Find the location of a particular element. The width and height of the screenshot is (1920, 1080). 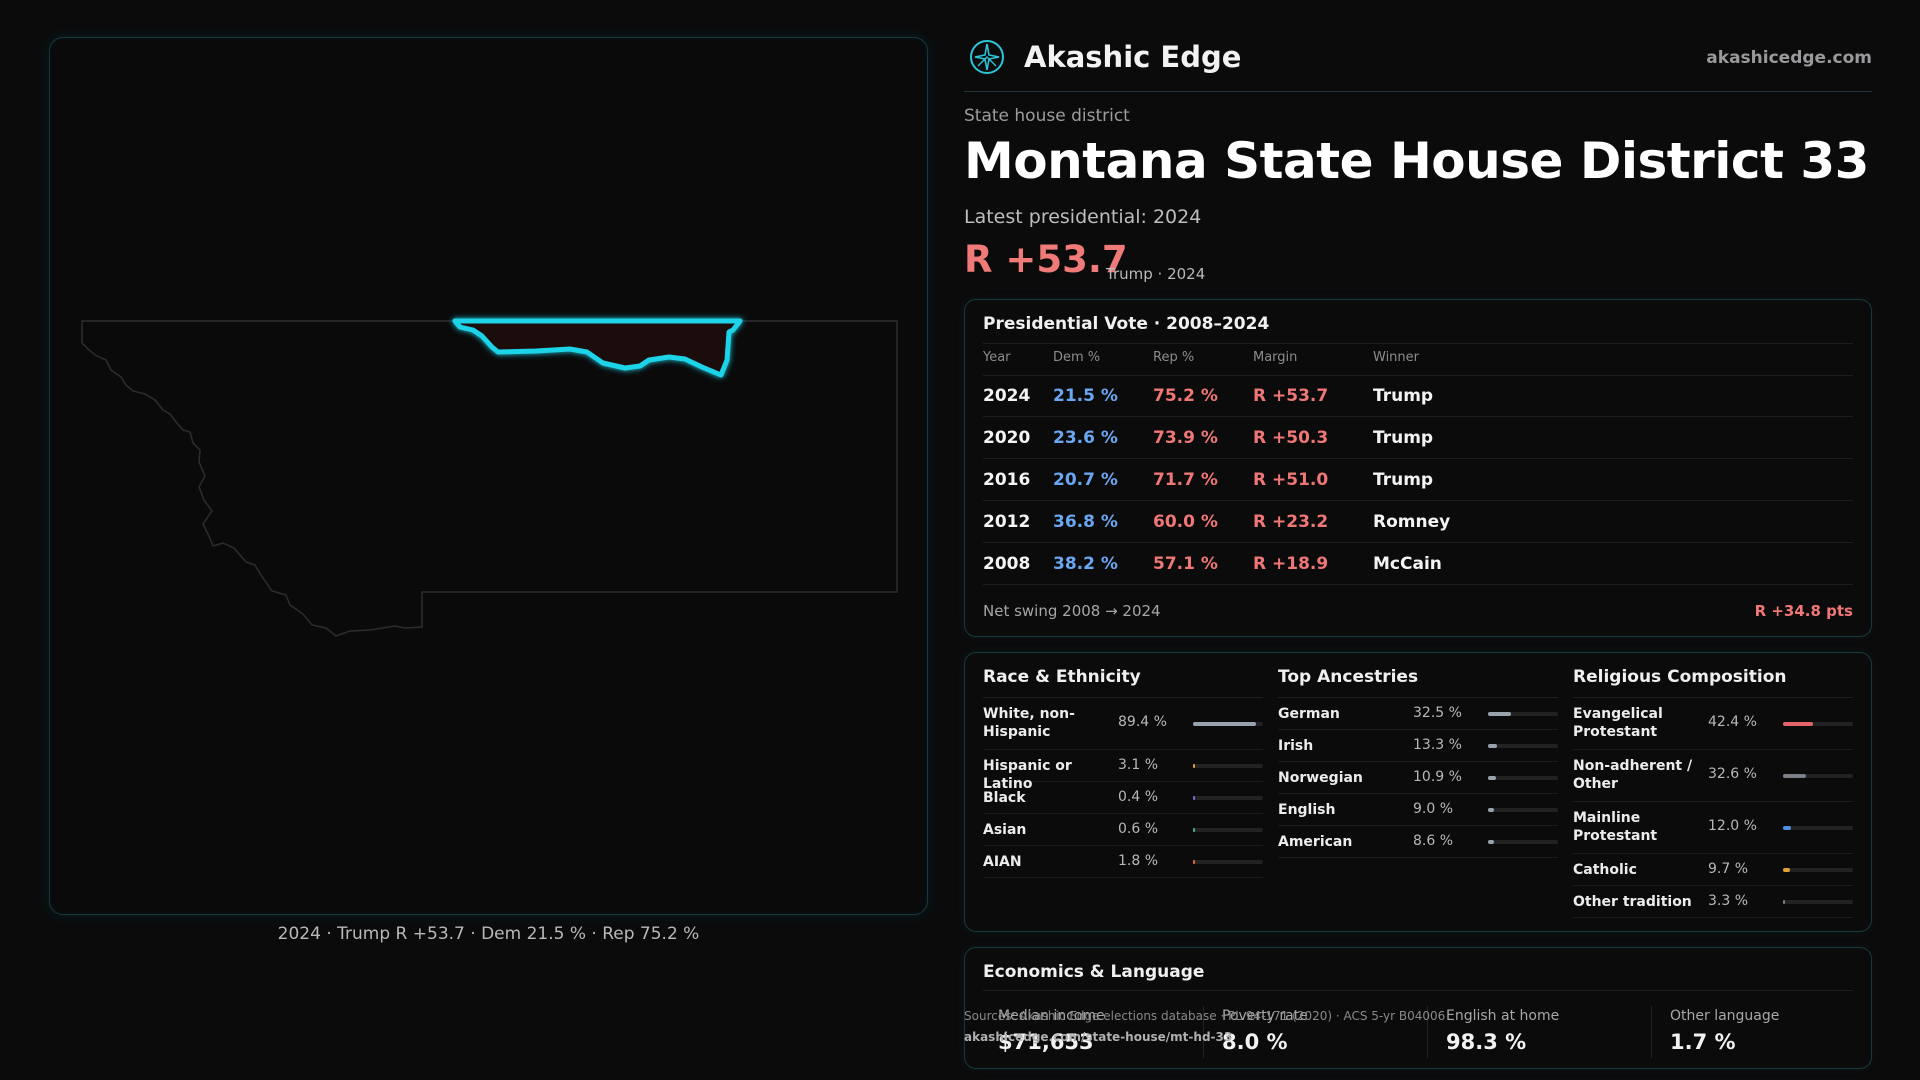

cell-rep: 73.9 % is located at coordinates (1185, 438).